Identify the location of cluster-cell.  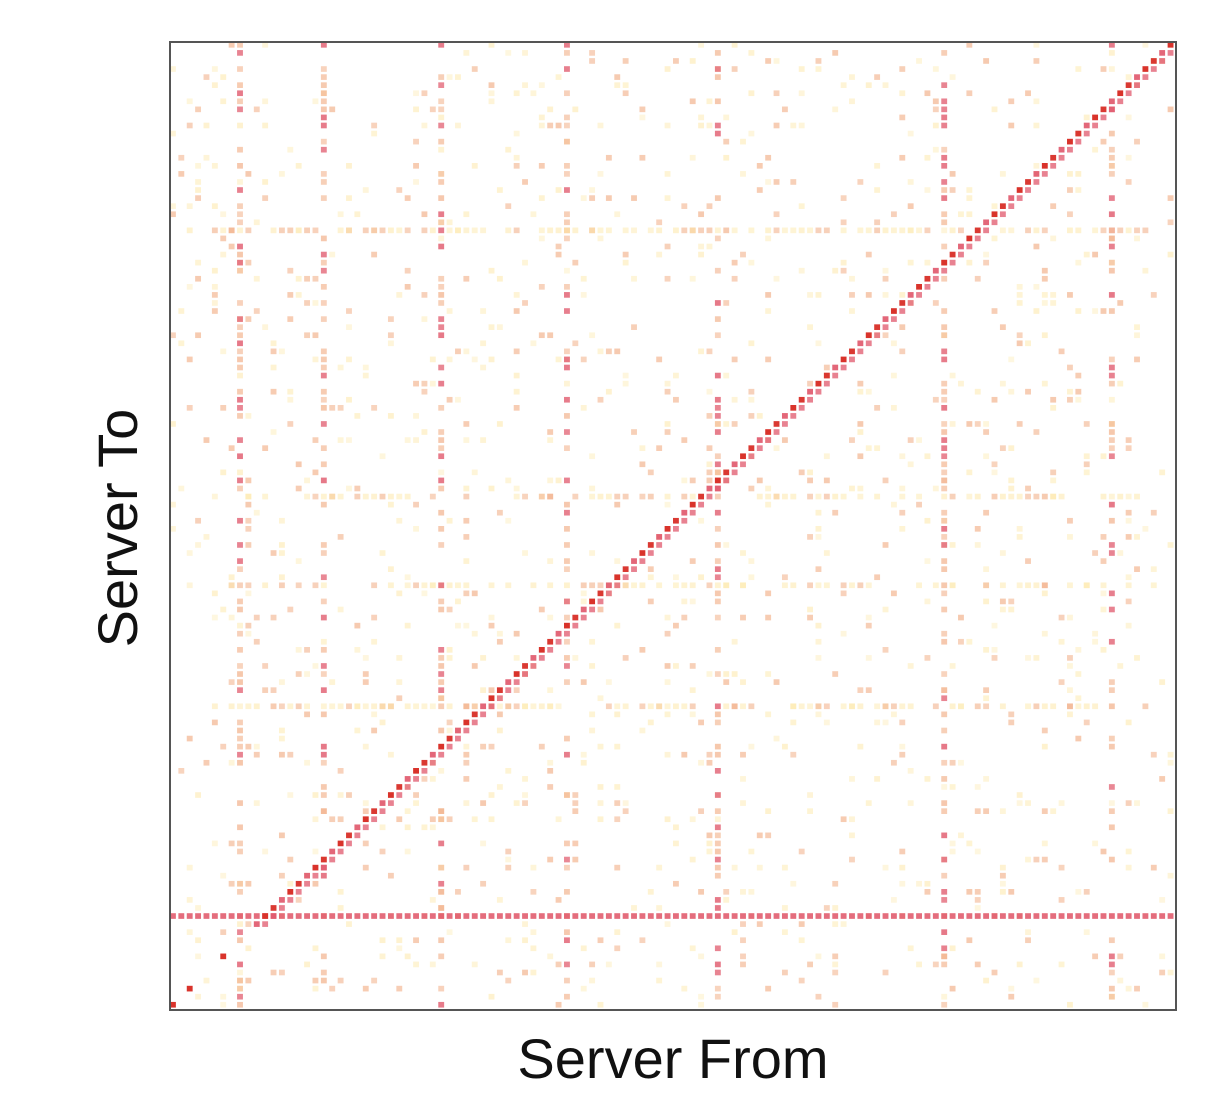
(173, 1004).